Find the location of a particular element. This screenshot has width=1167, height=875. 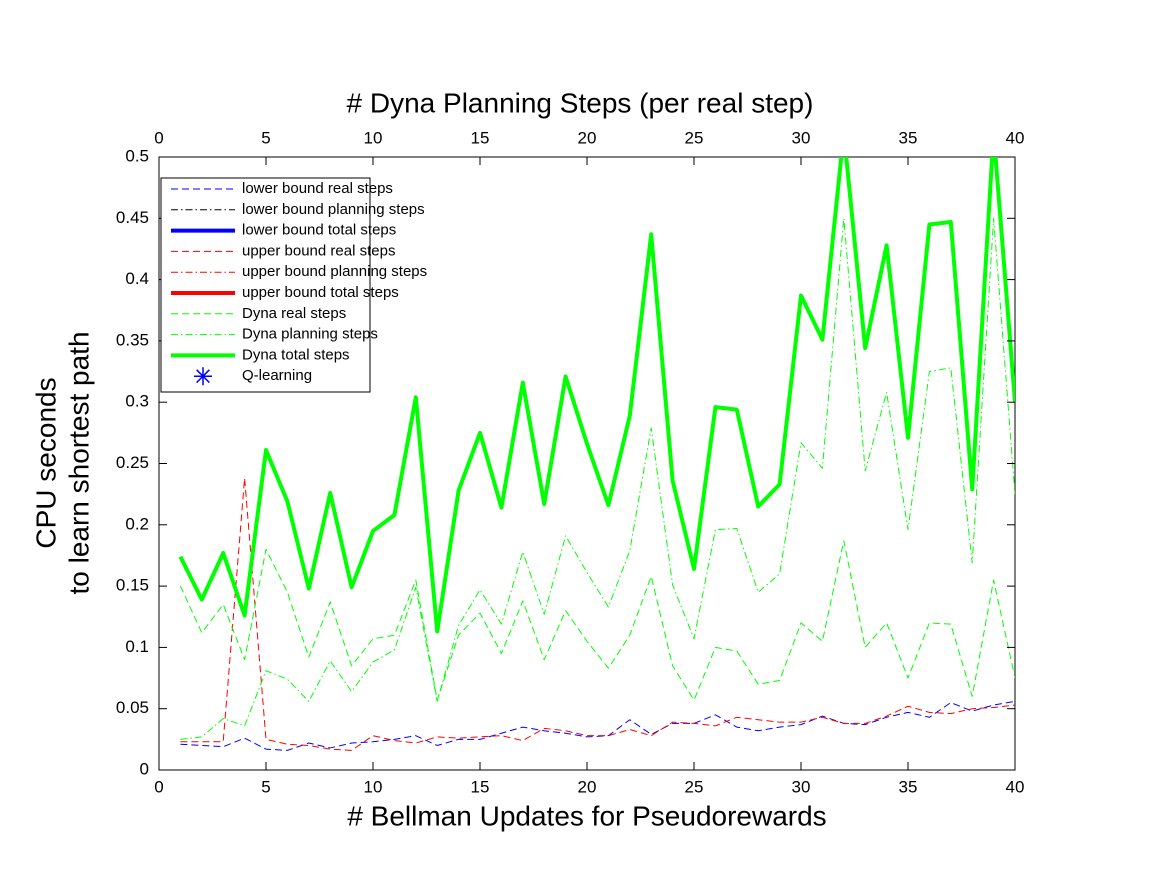

x-tick-label: 15 is located at coordinates (480, 786).